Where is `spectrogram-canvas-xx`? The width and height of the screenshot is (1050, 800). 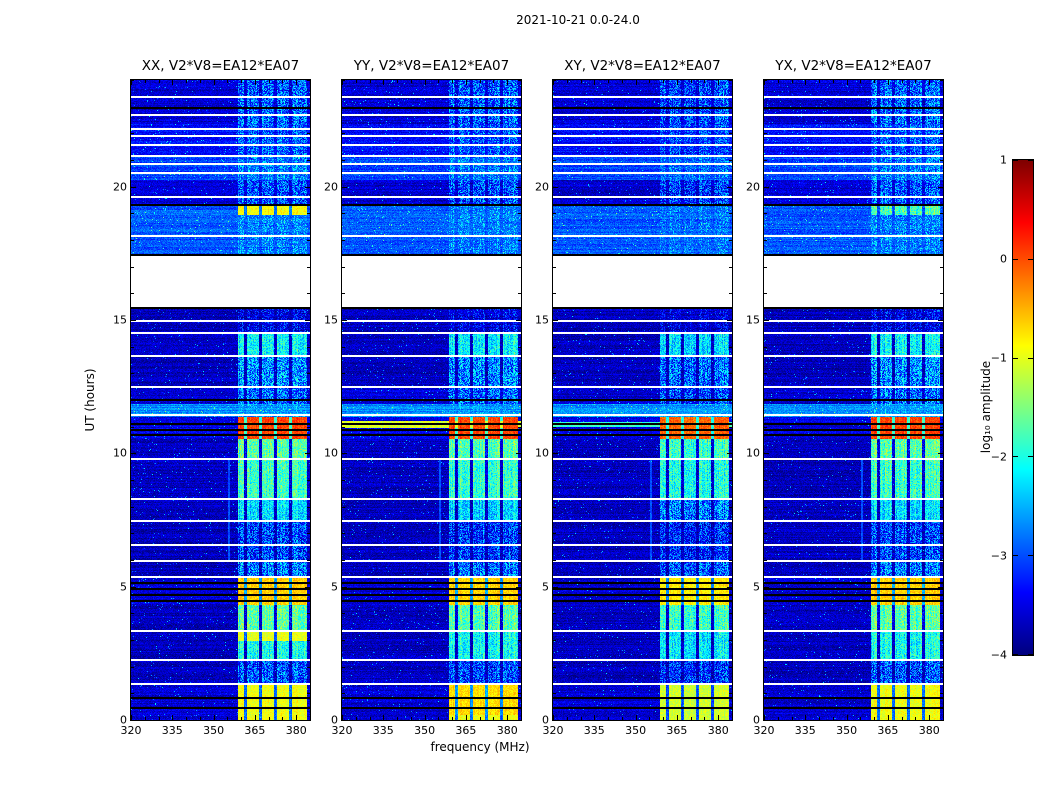 spectrogram-canvas-xx is located at coordinates (220, 400).